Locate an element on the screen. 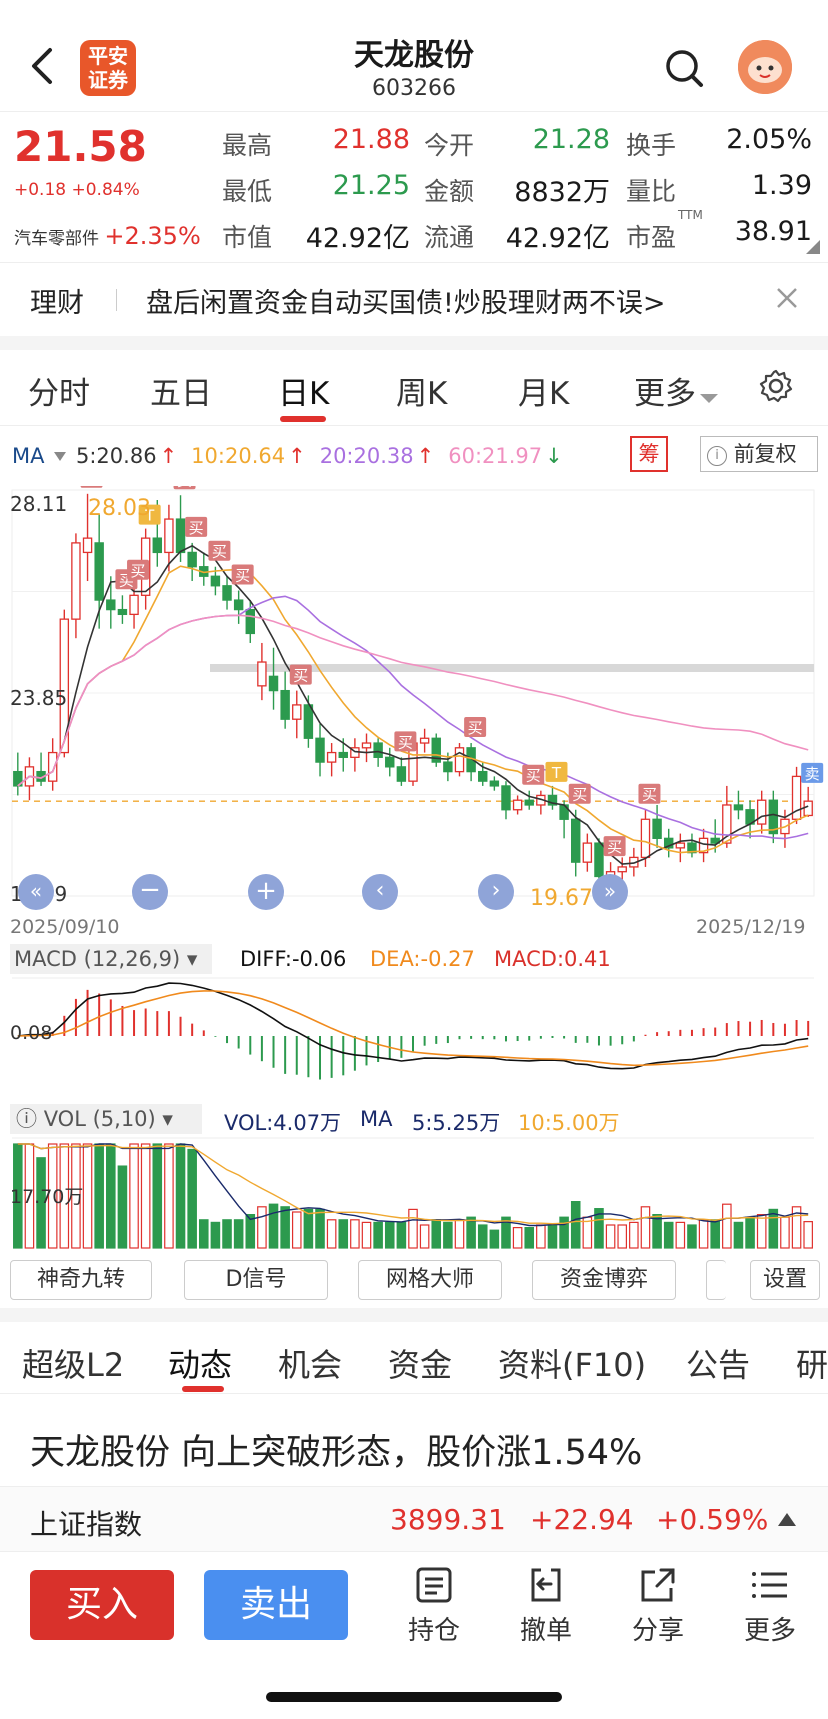  macd-chart is located at coordinates (414, 1031).